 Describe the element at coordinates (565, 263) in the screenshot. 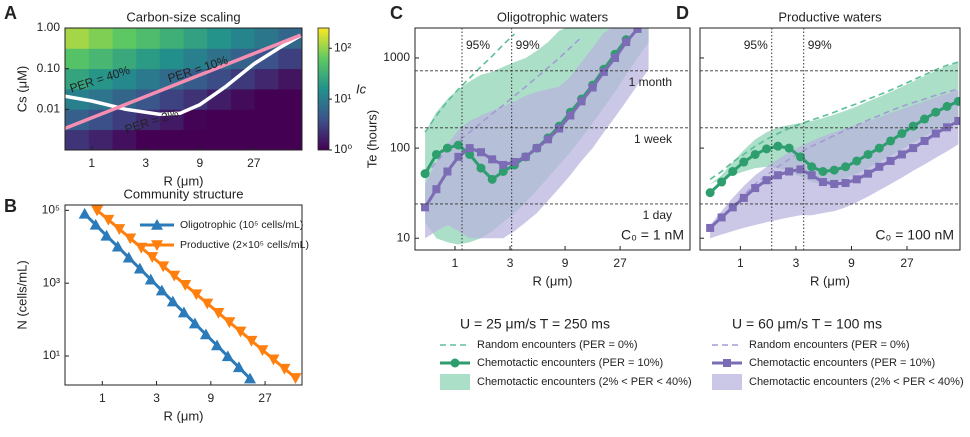

I see `x-tick-label: 9` at that location.